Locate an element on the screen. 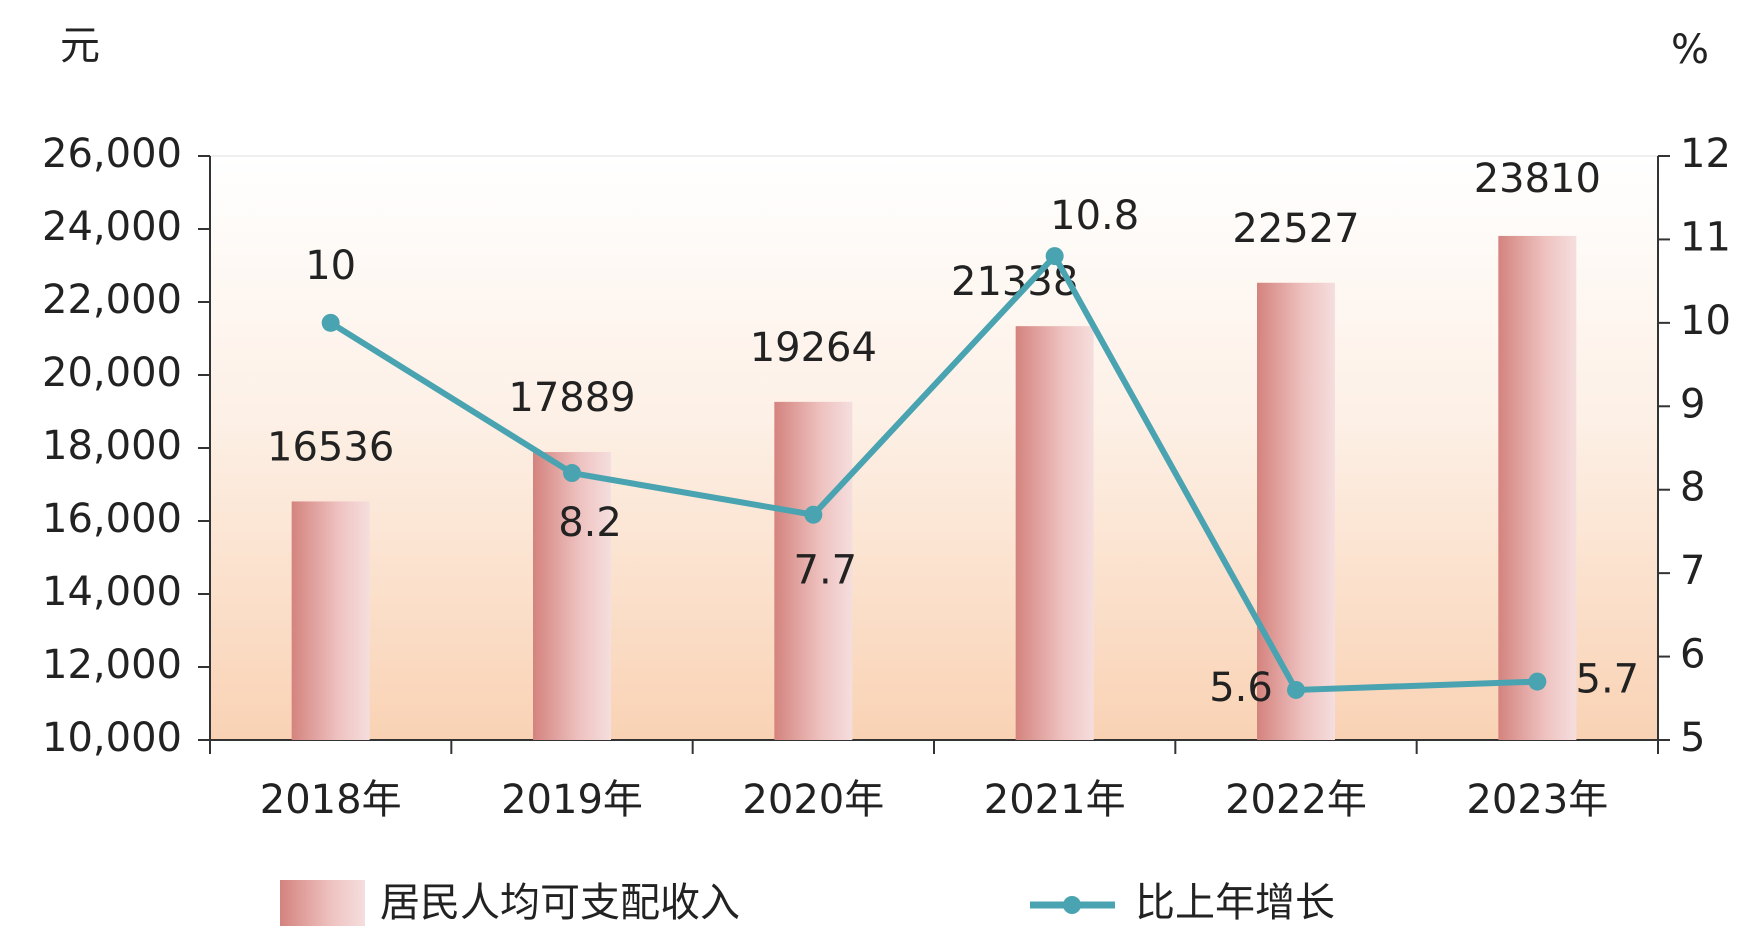  y-tick-label: 18,000 is located at coordinates (112, 446).